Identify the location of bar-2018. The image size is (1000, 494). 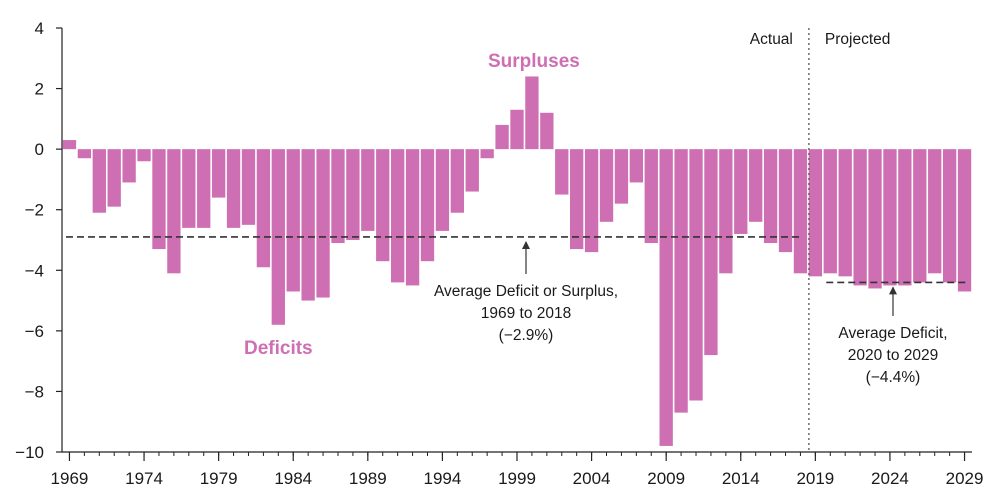
(800, 211).